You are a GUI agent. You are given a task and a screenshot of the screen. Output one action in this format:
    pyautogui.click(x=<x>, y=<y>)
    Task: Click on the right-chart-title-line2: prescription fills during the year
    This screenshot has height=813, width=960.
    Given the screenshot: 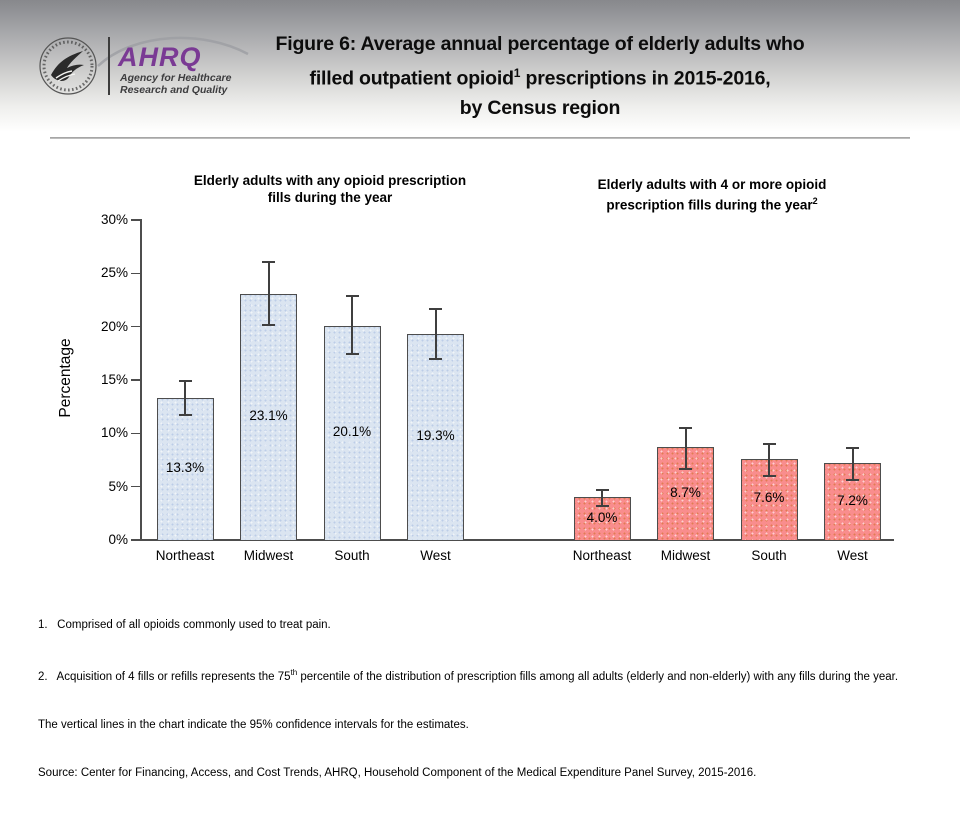 What is the action you would take?
    pyautogui.click(x=709, y=205)
    